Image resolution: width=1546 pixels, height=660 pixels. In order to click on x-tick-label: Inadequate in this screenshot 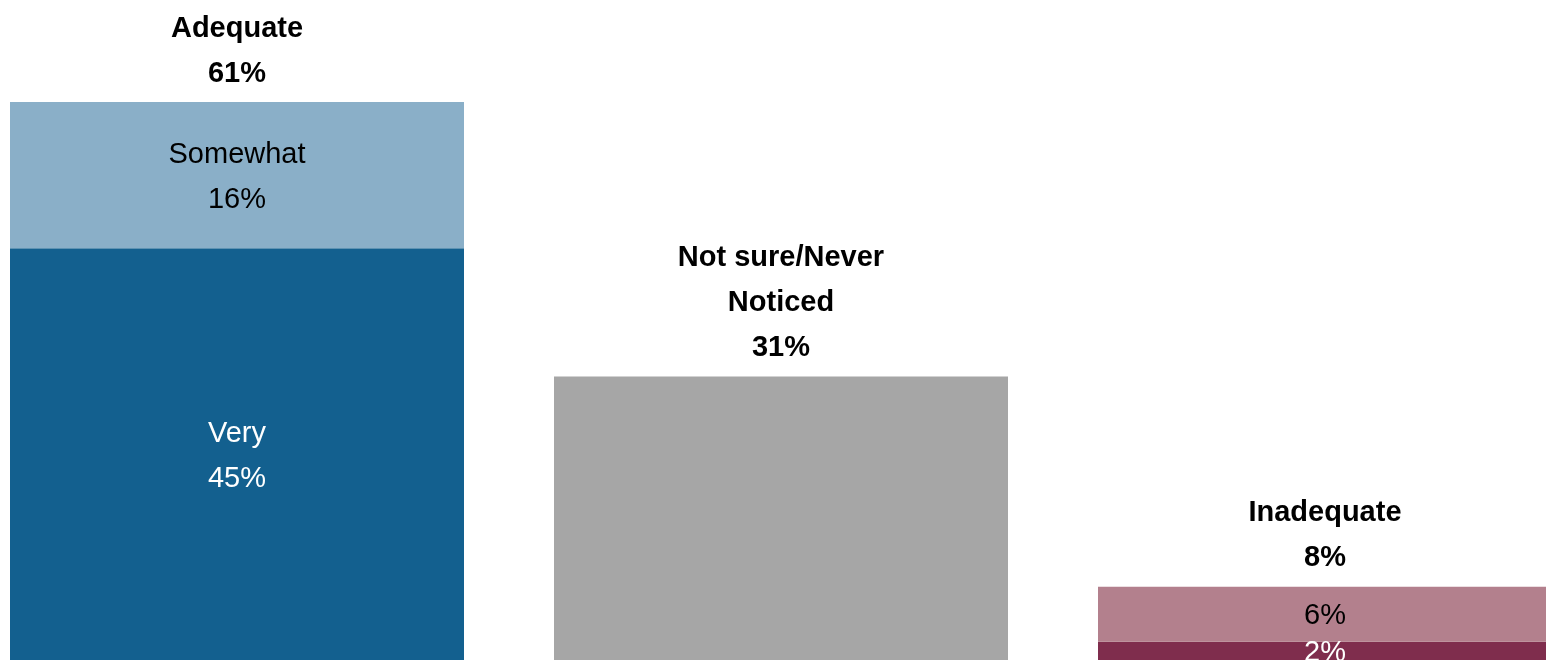, I will do `click(1325, 511)`.